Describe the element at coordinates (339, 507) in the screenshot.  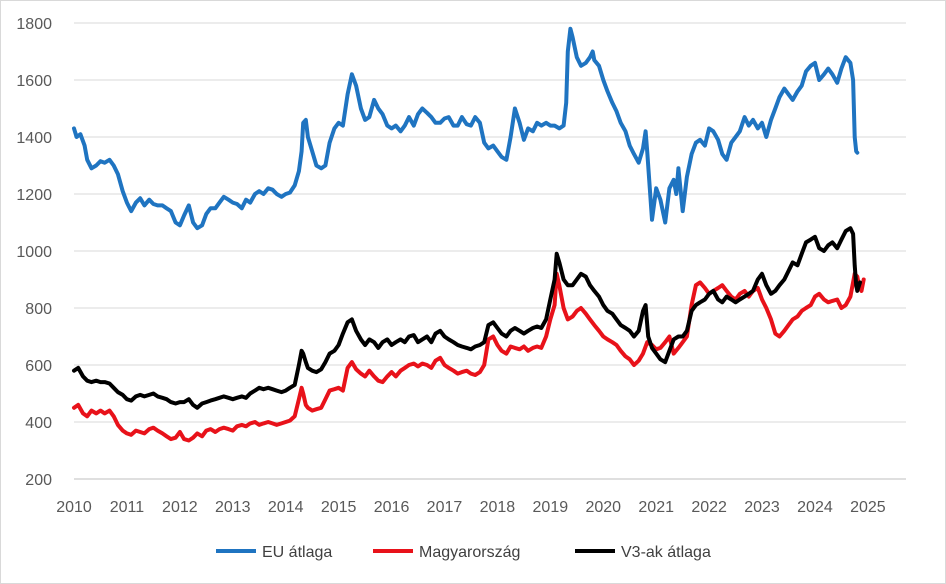
I see `x-tick-label-2015: 2015` at that location.